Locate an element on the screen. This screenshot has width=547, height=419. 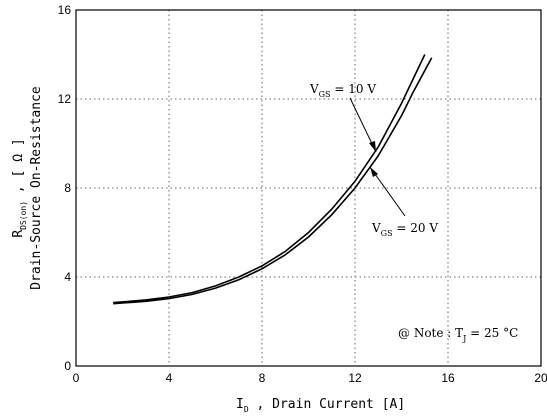
x-axis-label: ID , Drain Current [A] is located at coordinates (320, 405).